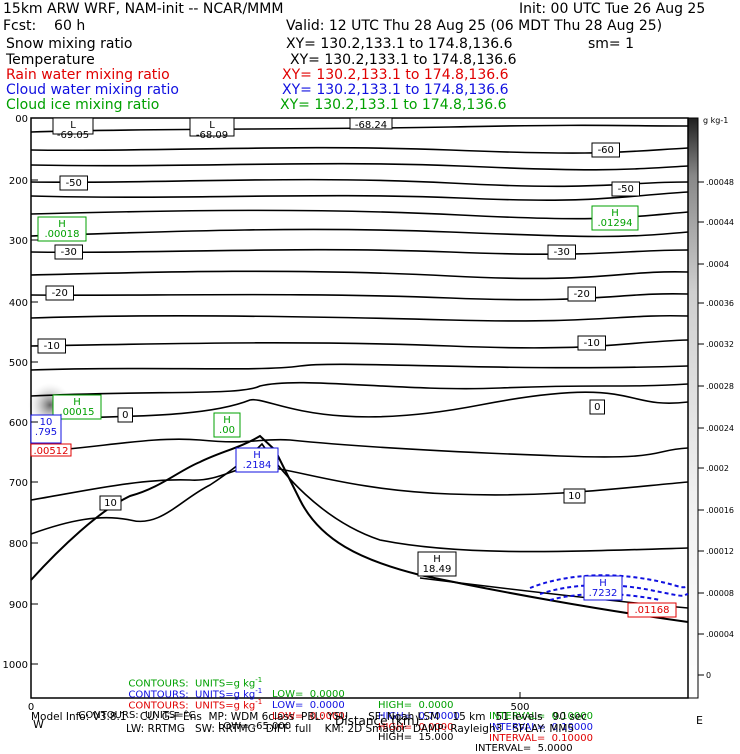 The image size is (740, 754). What do you see at coordinates (88, 75) in the screenshot?
I see `field-name-rain: Rain water mixing ratio` at bounding box center [88, 75].